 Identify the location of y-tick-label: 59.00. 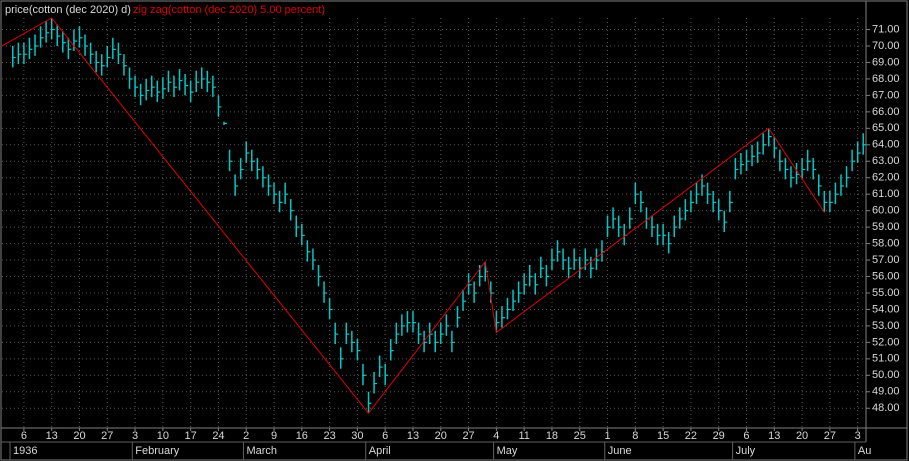
(886, 227).